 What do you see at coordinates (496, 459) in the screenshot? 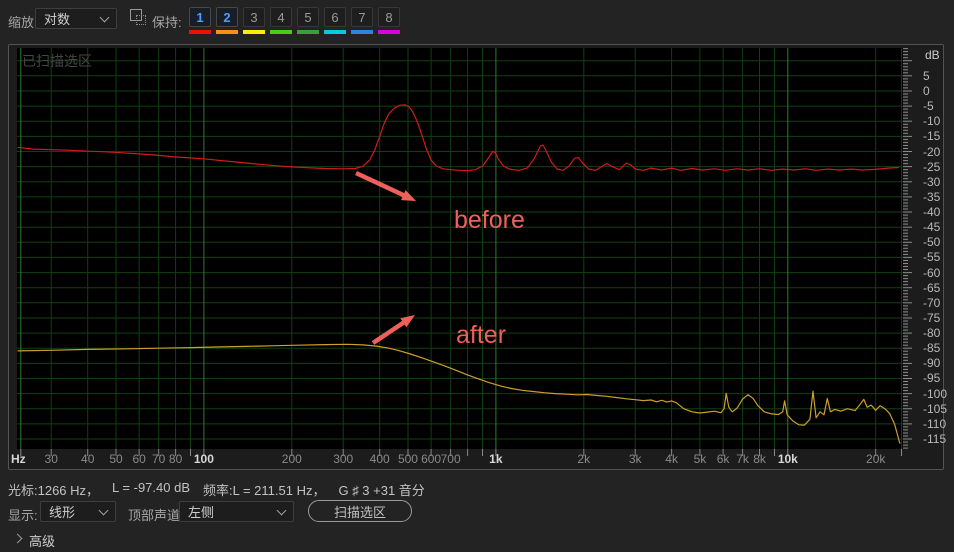
I see `frequency-tick-label: 1k` at bounding box center [496, 459].